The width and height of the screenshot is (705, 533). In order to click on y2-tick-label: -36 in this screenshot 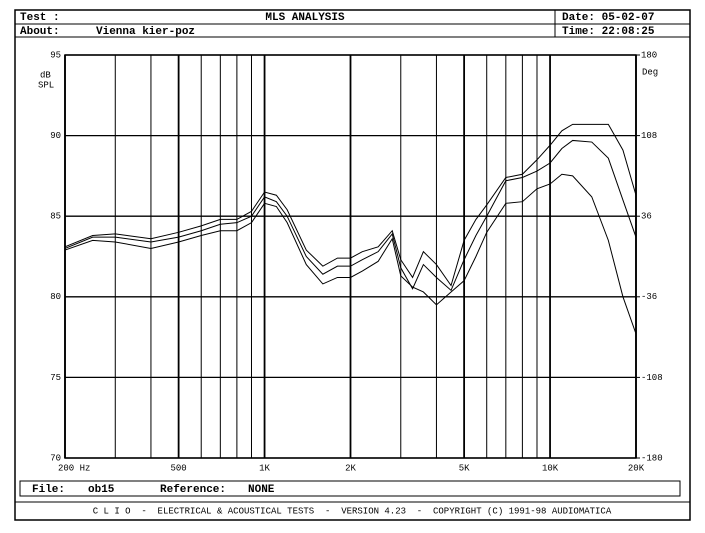, I will do `click(649, 297)`.